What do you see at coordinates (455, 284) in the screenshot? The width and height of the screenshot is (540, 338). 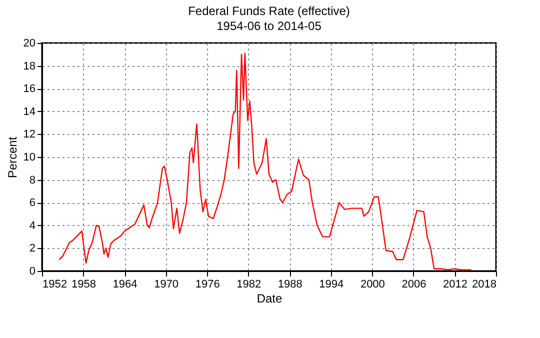 I see `x-tick-label: 2012` at bounding box center [455, 284].